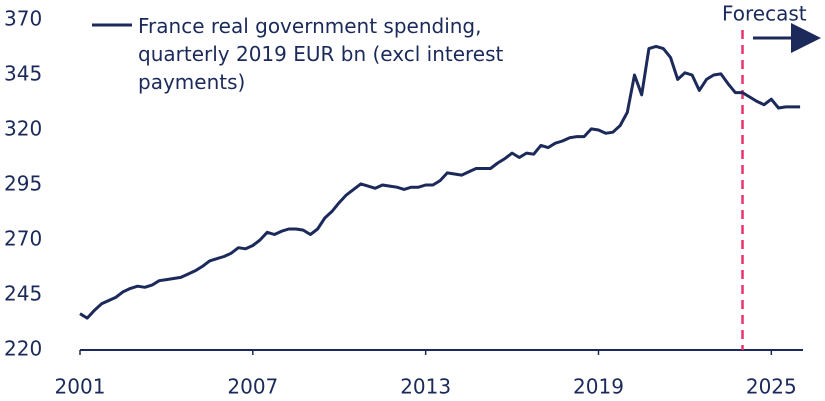 The height and width of the screenshot is (401, 825). I want to click on annotation: Forecast, so click(764, 14).